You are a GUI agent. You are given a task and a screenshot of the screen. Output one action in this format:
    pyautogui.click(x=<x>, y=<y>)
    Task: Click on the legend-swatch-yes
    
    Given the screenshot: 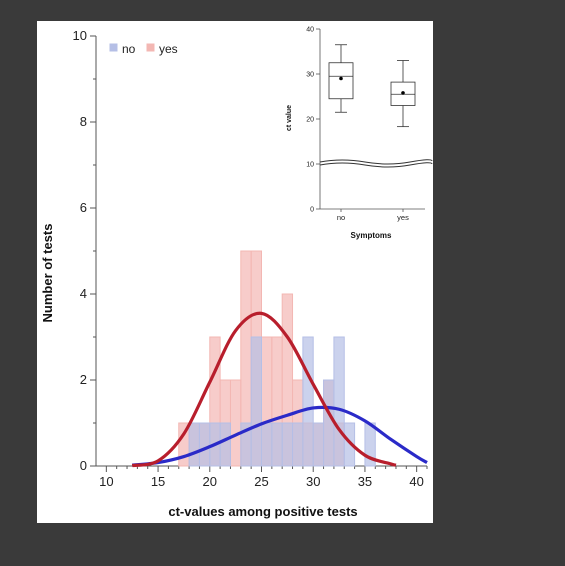 What is the action you would take?
    pyautogui.click(x=150, y=47)
    